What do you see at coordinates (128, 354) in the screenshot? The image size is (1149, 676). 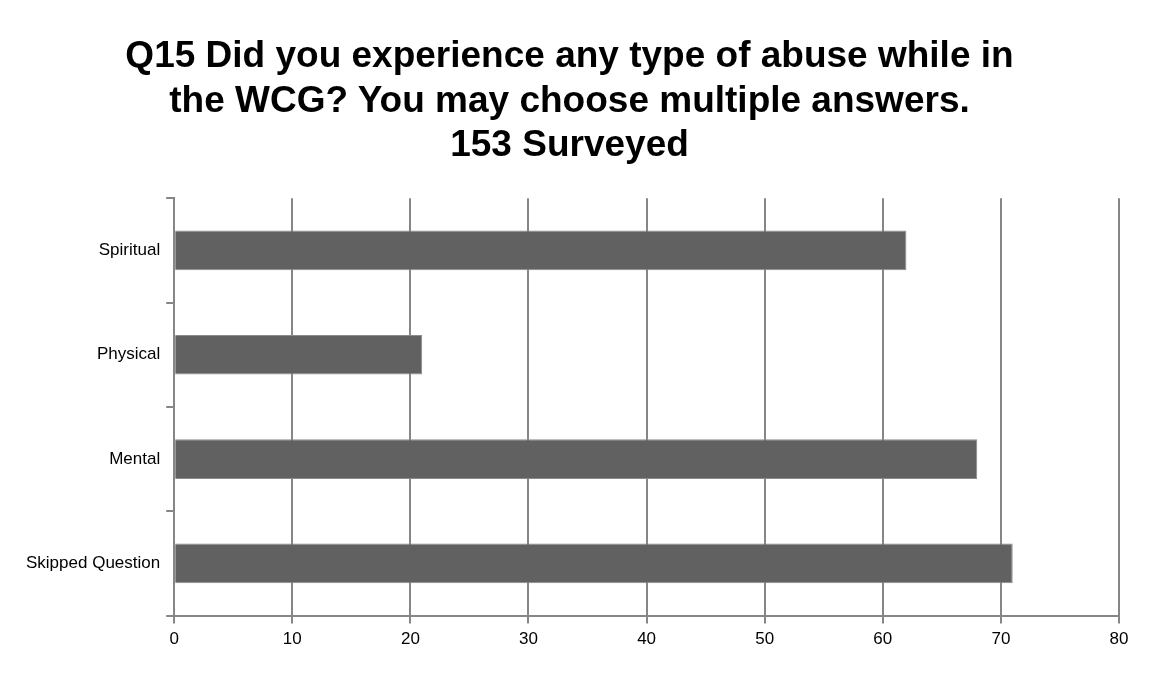 I see `y-tick-label: Physical` at bounding box center [128, 354].